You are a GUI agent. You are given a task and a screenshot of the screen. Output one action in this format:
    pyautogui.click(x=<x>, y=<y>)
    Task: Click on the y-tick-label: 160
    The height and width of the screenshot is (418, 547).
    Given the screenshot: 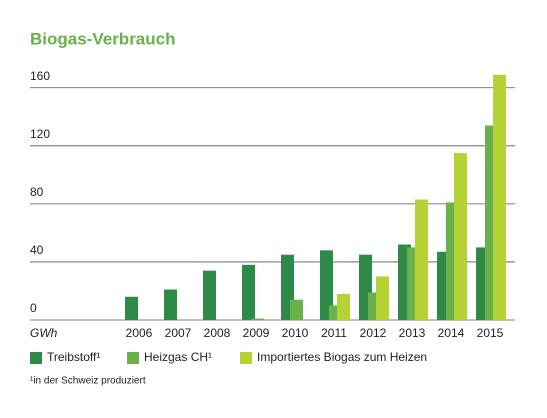 What is the action you would take?
    pyautogui.click(x=40, y=76)
    